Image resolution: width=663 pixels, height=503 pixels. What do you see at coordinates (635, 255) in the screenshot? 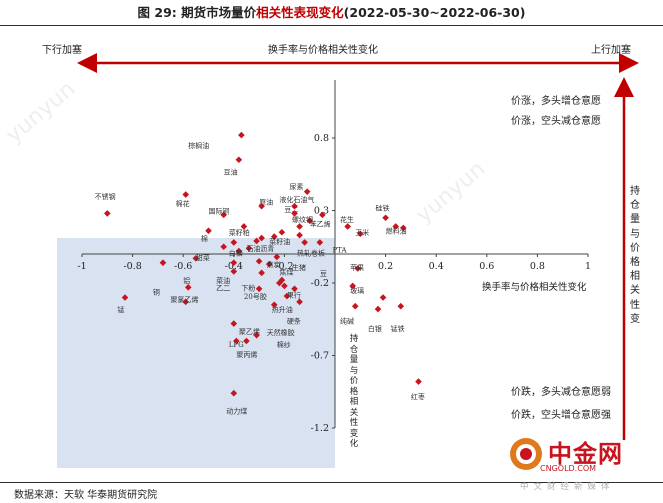
I see `right-axis-label: 持仓量与价格相关性变` at bounding box center [635, 255].